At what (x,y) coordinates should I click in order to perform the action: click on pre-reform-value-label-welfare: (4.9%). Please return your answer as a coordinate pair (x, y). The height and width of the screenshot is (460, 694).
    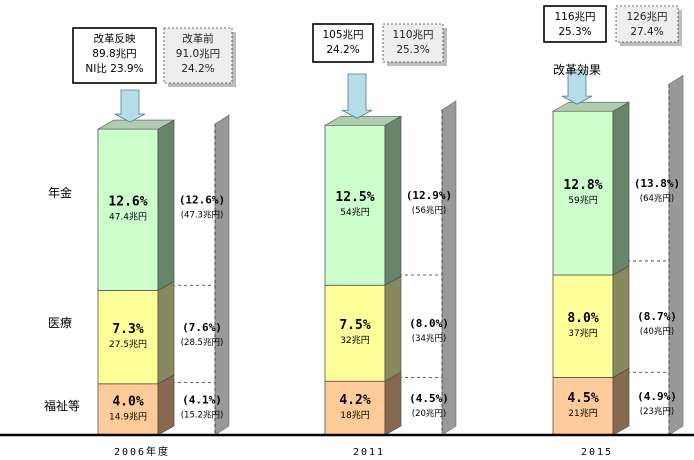
    Looking at the image, I should click on (657, 396).